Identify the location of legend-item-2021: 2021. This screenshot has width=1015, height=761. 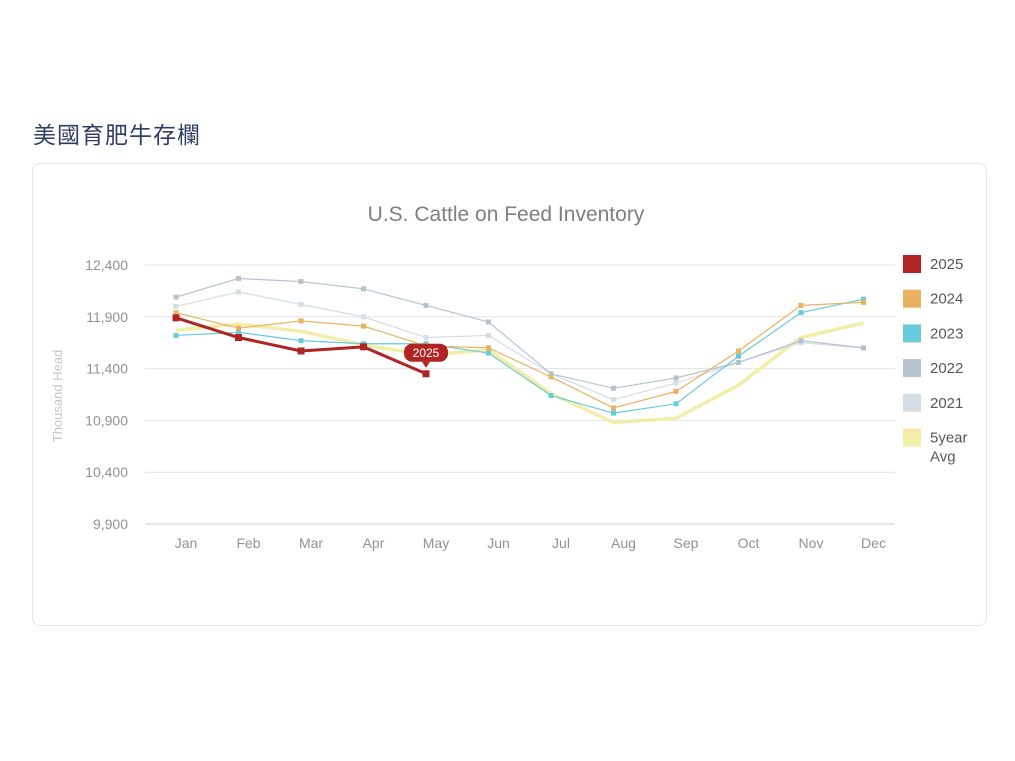
(933, 402).